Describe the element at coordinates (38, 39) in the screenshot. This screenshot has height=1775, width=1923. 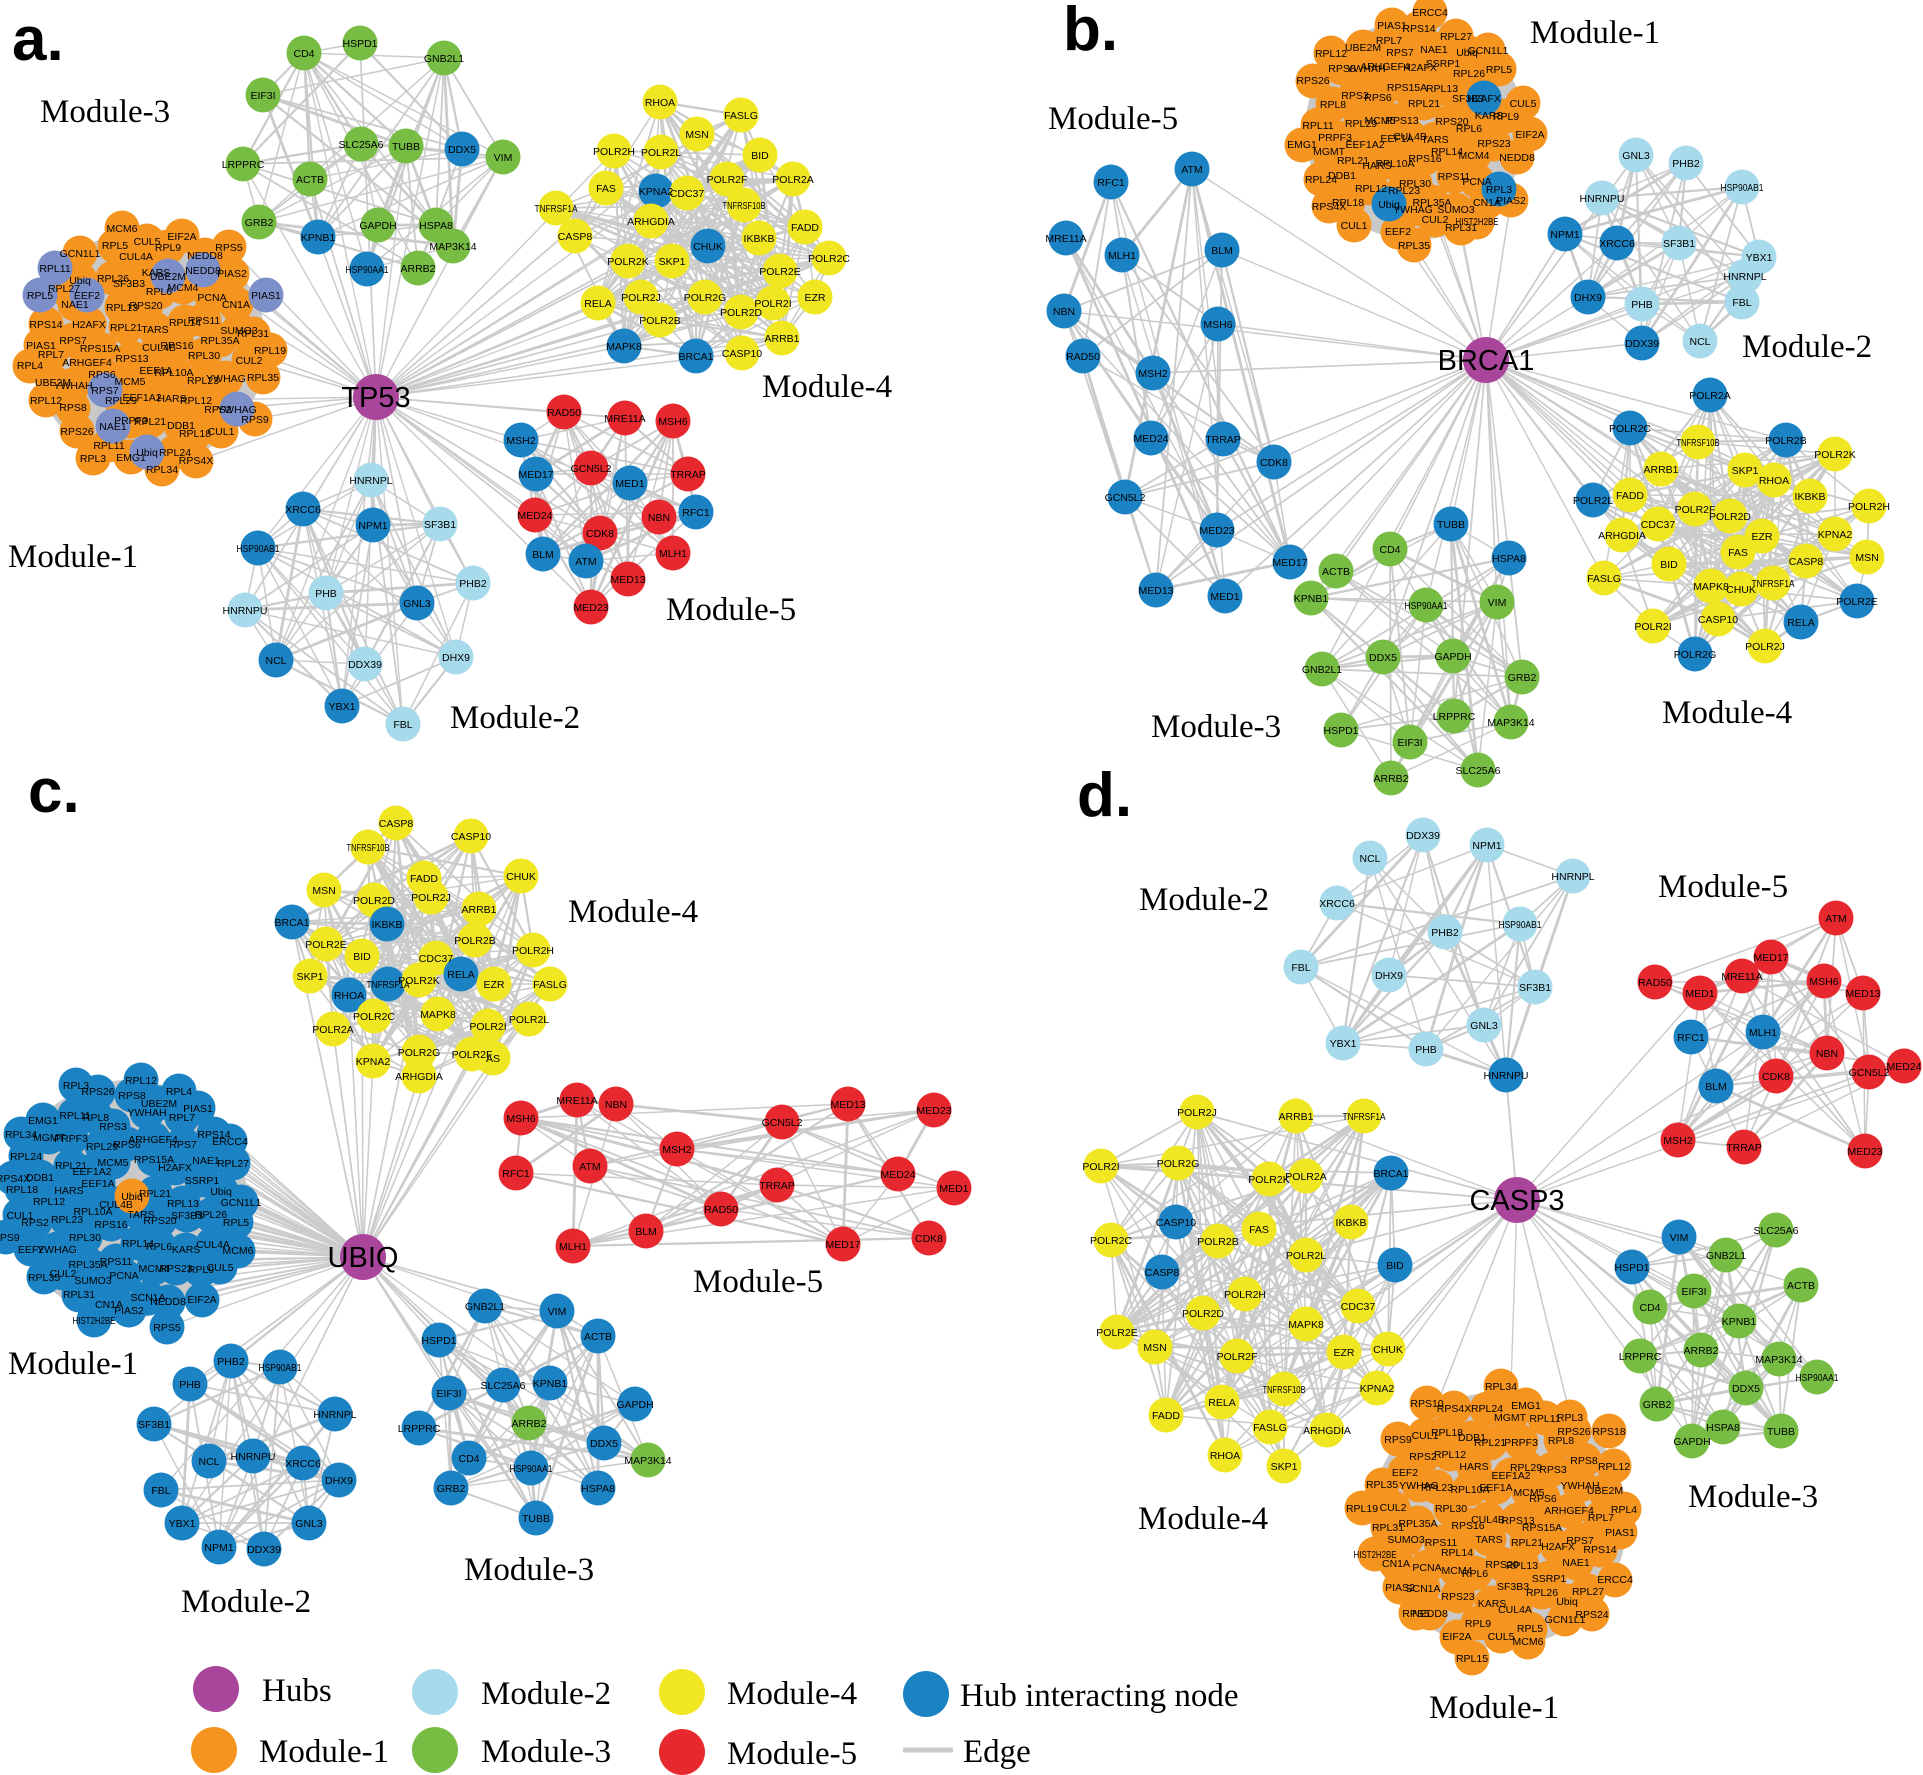
I see `svg-text: a.` at that location.